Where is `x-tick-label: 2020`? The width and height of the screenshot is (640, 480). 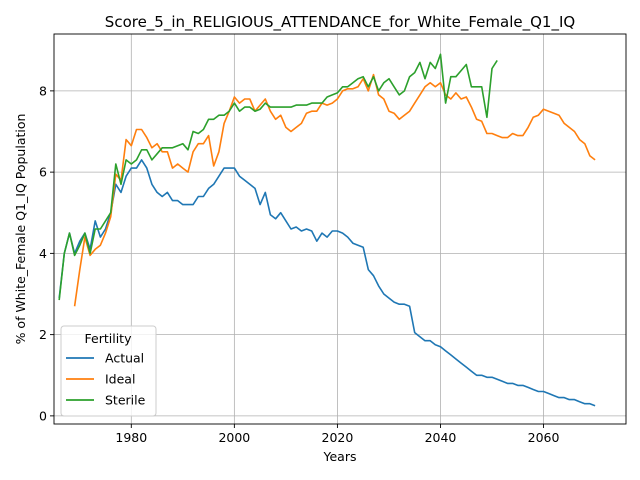
x-tick-label: 2020 is located at coordinates (338, 437).